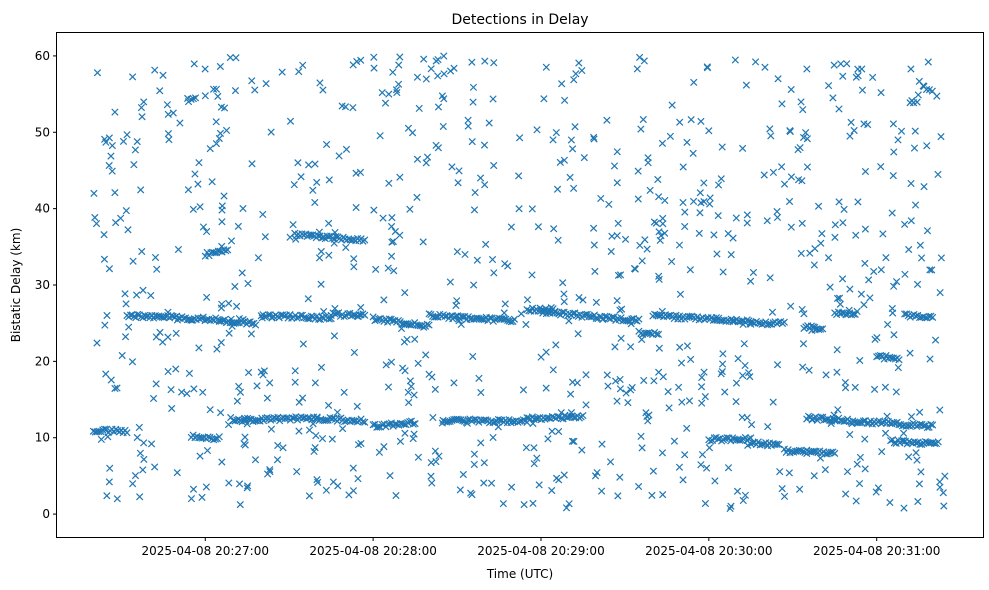 Image resolution: width=989 pixels, height=590 pixels. I want to click on x-tick-label: 2025-04-08 20:29:00, so click(540, 551).